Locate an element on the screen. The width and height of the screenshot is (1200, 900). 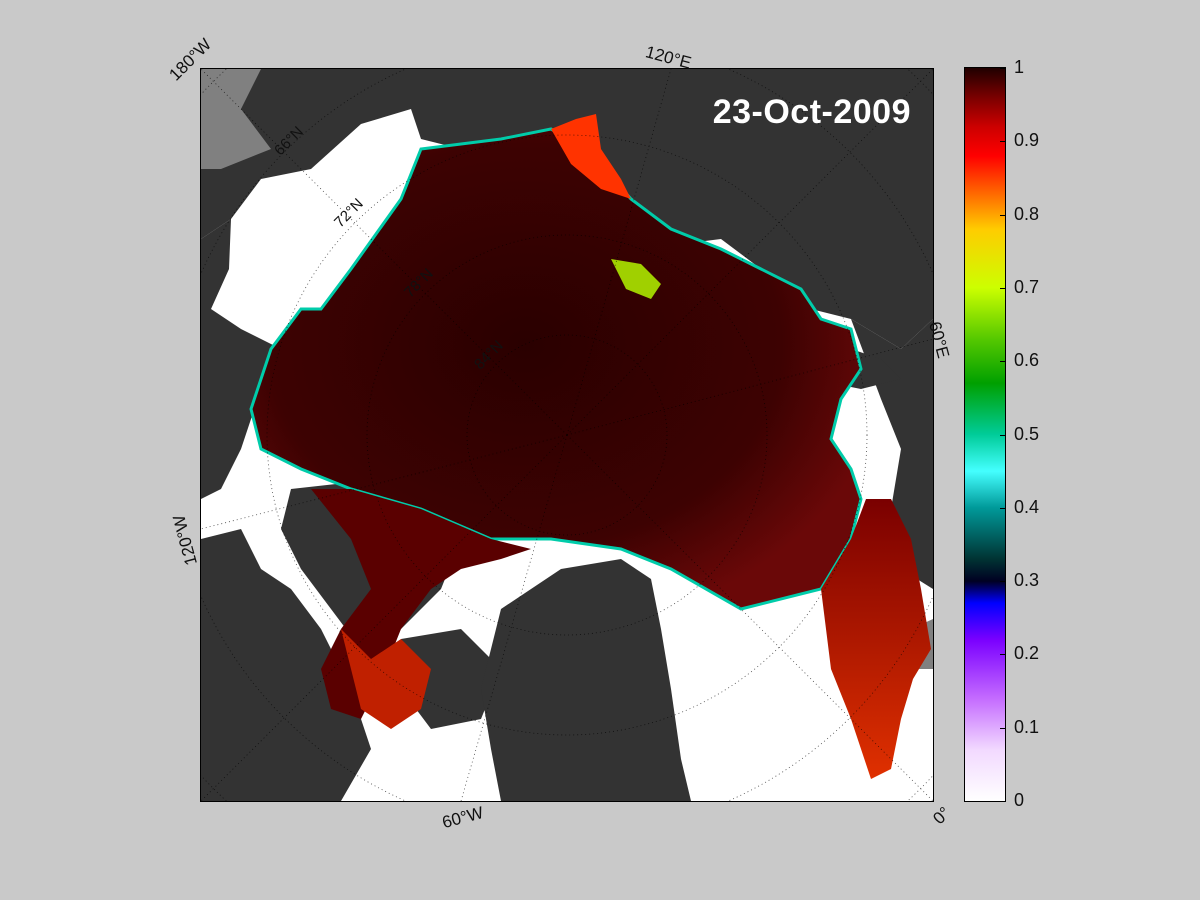
colorbar-tick-label: 0.3 is located at coordinates (1027, 580).